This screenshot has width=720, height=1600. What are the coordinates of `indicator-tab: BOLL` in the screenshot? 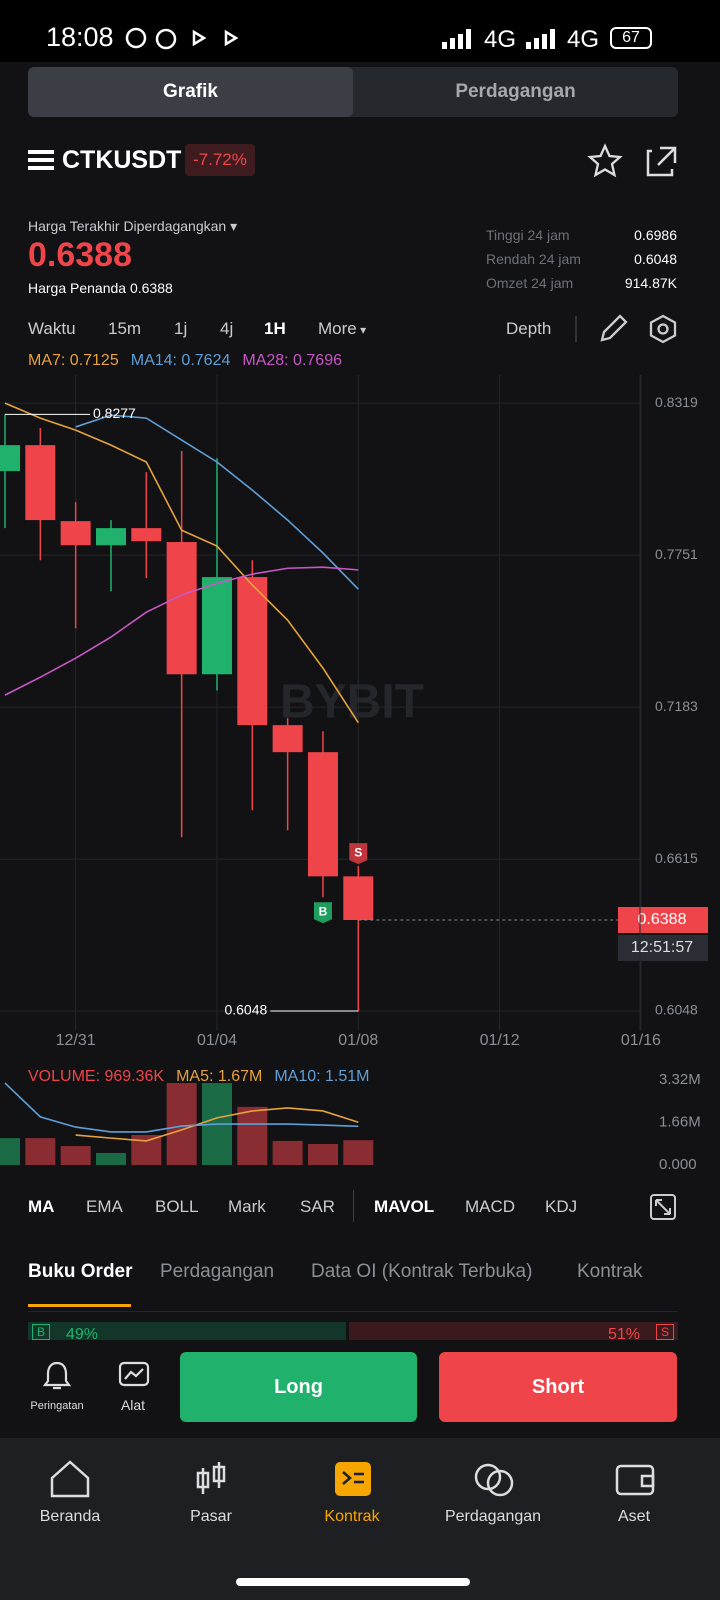 It's located at (177, 1206).